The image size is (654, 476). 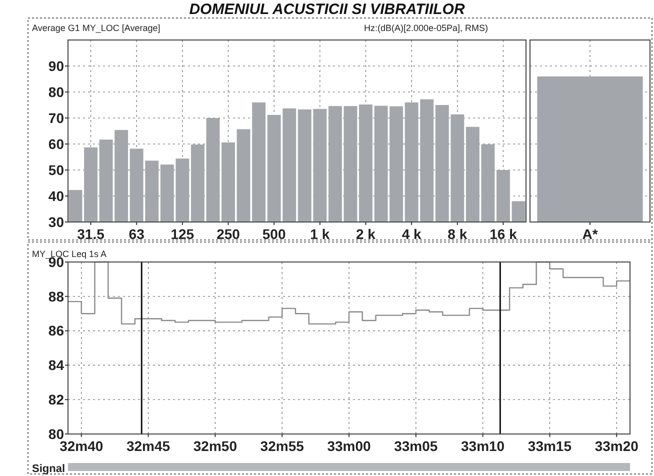 What do you see at coordinates (282, 446) in the screenshot?
I see `x-tick-label: 32m55` at bounding box center [282, 446].